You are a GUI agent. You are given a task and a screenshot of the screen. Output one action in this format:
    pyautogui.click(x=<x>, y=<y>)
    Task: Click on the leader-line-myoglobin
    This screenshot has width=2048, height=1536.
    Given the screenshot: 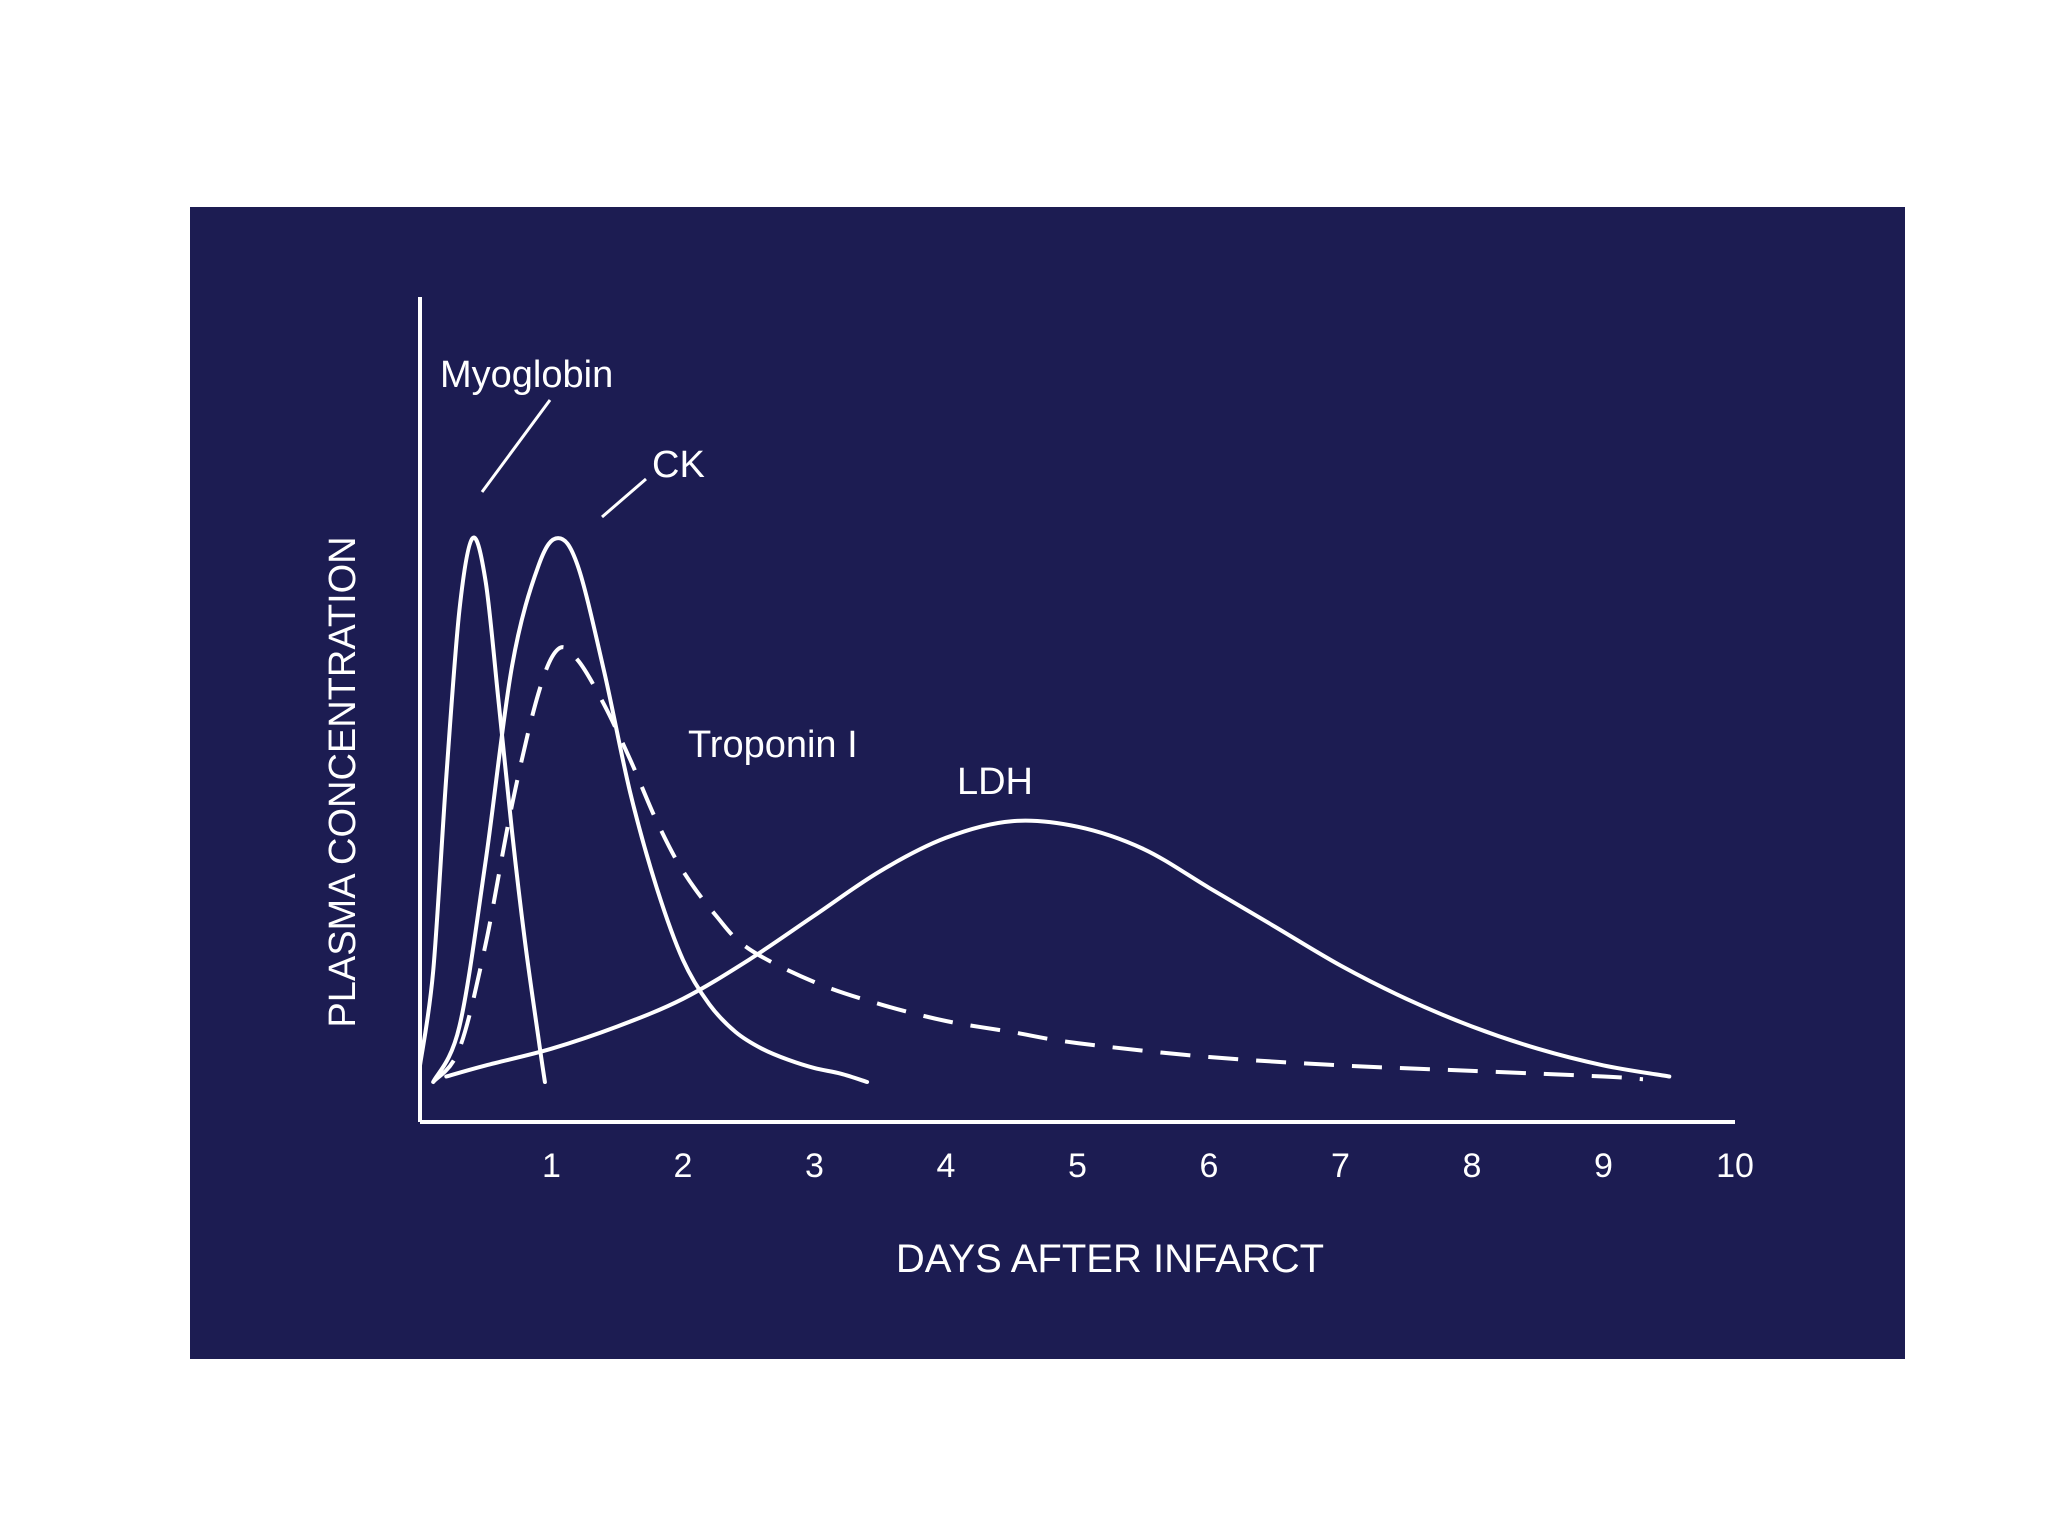 What is the action you would take?
    pyautogui.click(x=516, y=446)
    